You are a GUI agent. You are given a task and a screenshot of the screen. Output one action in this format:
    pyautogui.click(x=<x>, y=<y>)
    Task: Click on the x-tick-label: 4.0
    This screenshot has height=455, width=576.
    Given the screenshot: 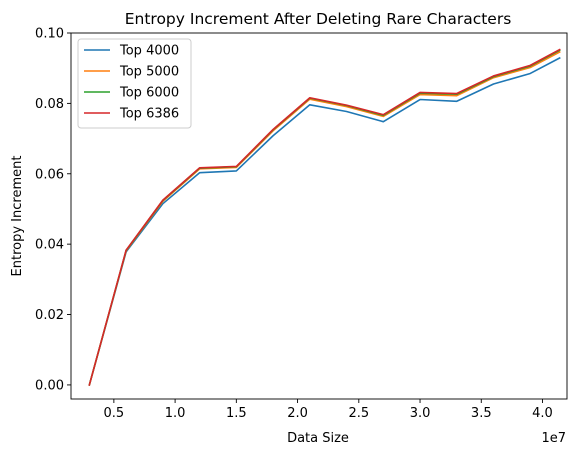 What is the action you would take?
    pyautogui.click(x=542, y=413)
    